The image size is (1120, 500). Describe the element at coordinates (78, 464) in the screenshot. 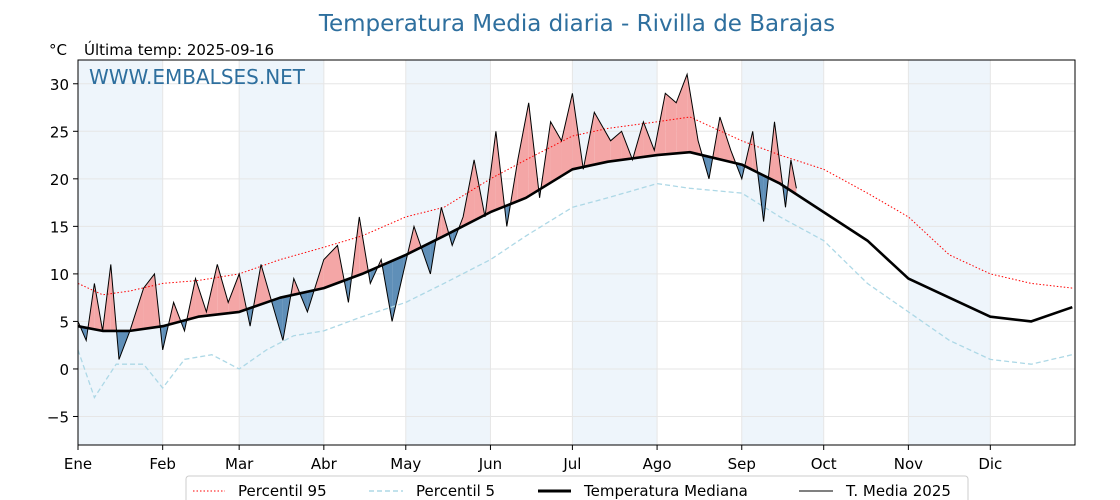

I see `x-tick-label: Ene` at that location.